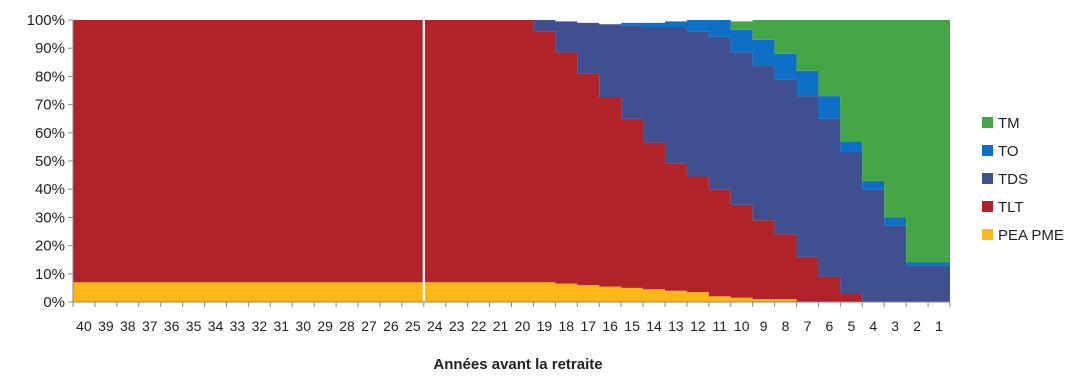  What do you see at coordinates (1011, 207) in the screenshot?
I see `legend-label-tlt: TLT` at bounding box center [1011, 207].